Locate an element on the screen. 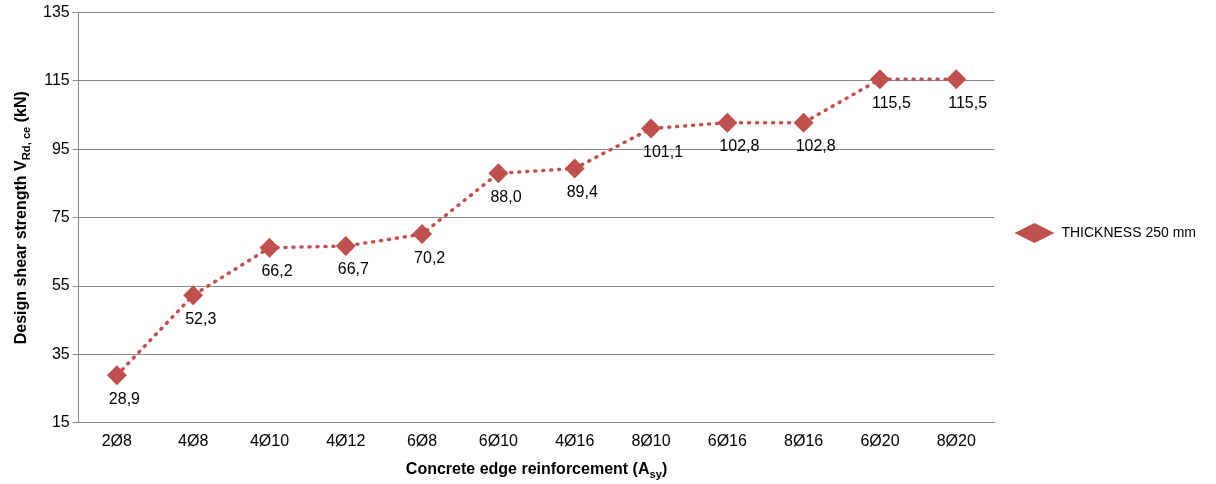  x-tick-label: 8Ø16 is located at coordinates (804, 440).